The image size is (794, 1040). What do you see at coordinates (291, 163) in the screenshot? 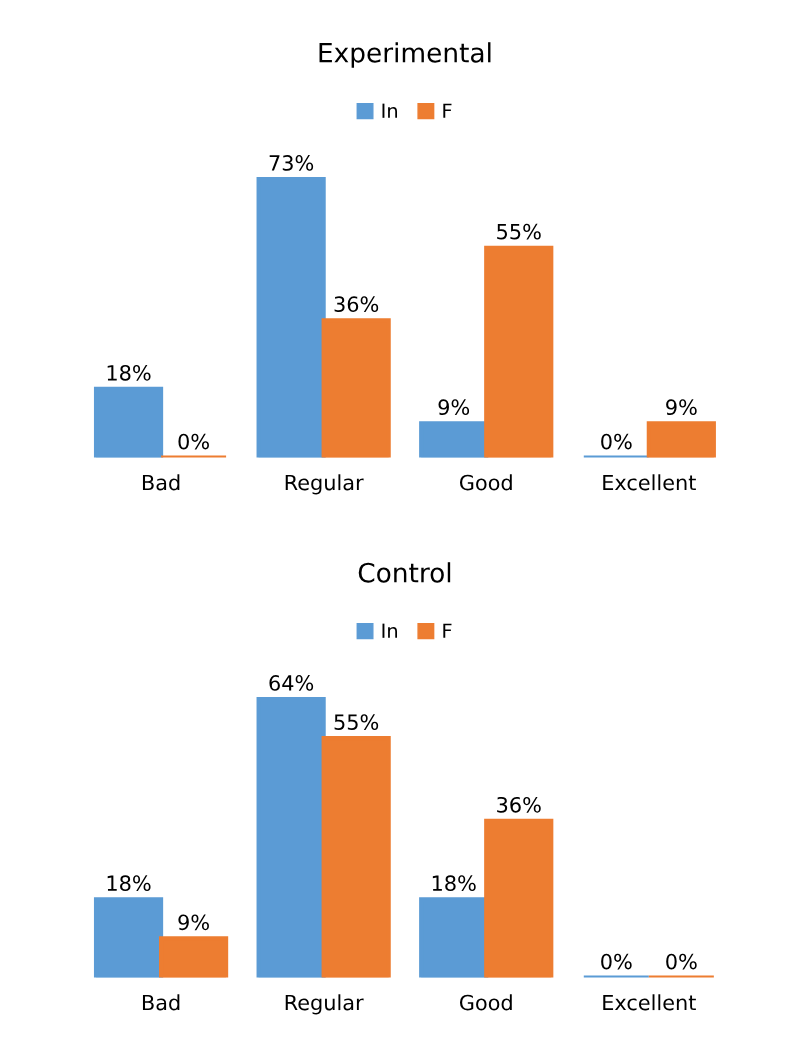
I see `data-label: 73%` at bounding box center [291, 163].